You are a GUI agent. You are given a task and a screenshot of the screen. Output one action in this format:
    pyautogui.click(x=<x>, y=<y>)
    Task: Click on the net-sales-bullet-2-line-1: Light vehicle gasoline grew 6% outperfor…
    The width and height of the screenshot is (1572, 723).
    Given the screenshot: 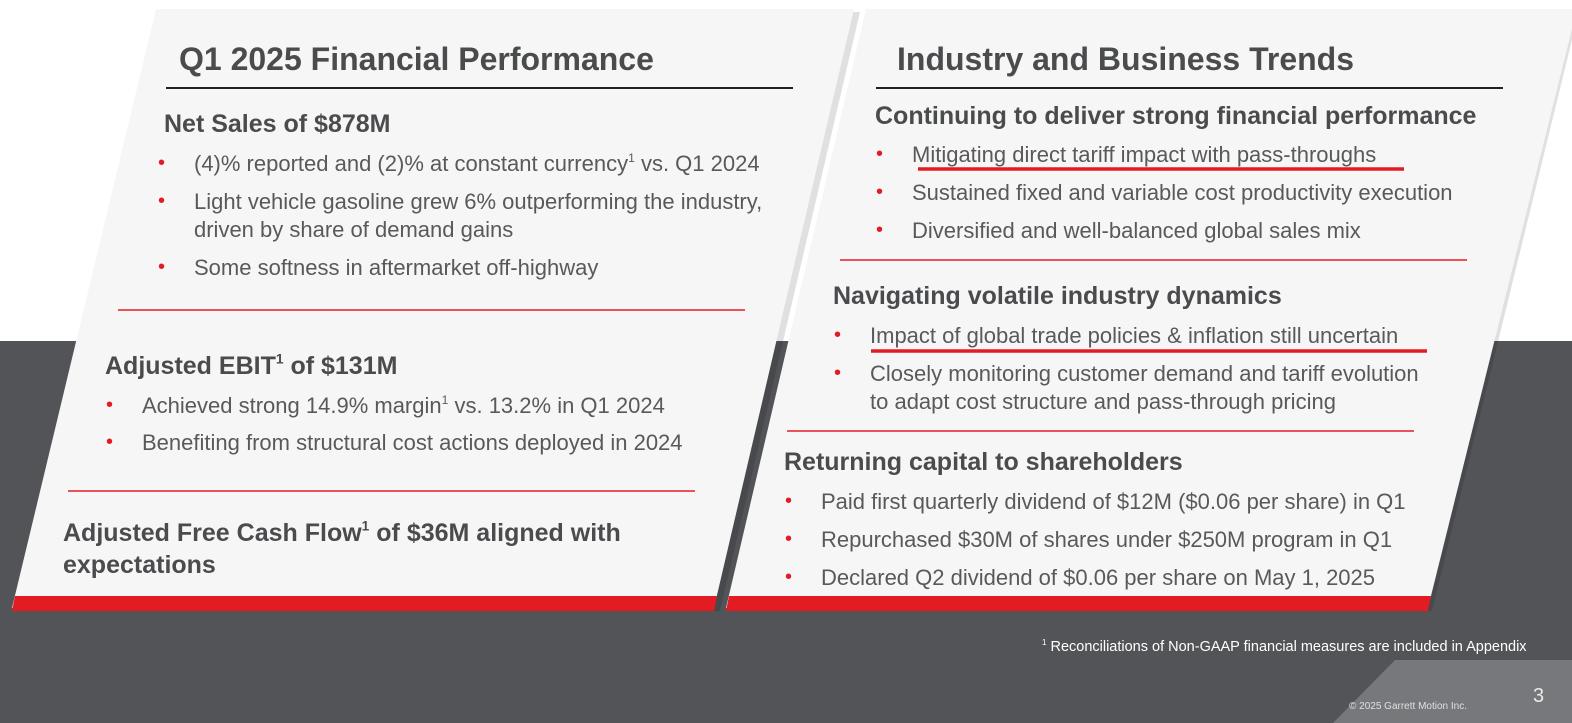 What is the action you would take?
    pyautogui.click(x=478, y=201)
    